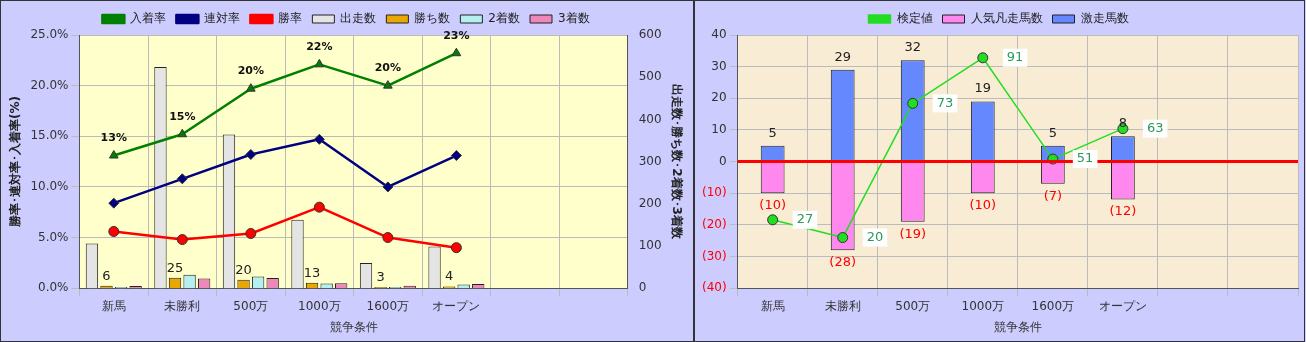  Describe the element at coordinates (719, 65) in the screenshot. I see `y-tick-label: 30` at that location.